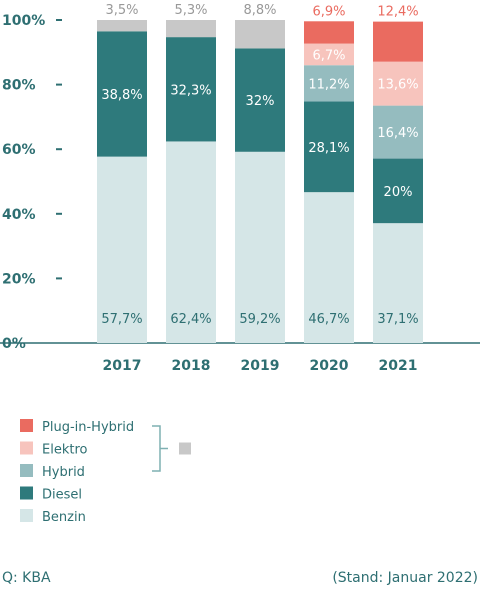 This screenshot has height=591, width=480. What do you see at coordinates (405, 578) in the screenshot?
I see `stand-note: (Stand: Januar 2022)` at bounding box center [405, 578].